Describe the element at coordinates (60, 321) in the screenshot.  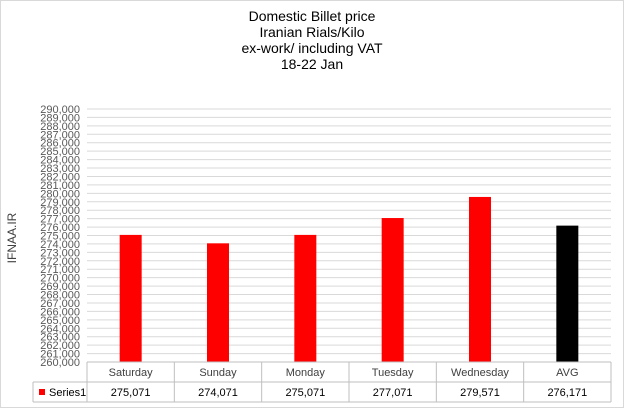
I see `y-tick-label: 265,000` at that location.